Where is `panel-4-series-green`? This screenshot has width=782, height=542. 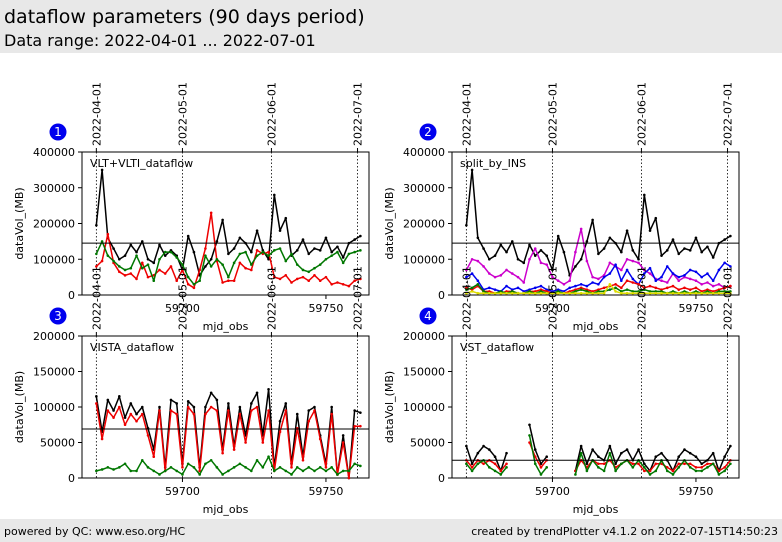 panel-4-series-green is located at coordinates (652, 464).